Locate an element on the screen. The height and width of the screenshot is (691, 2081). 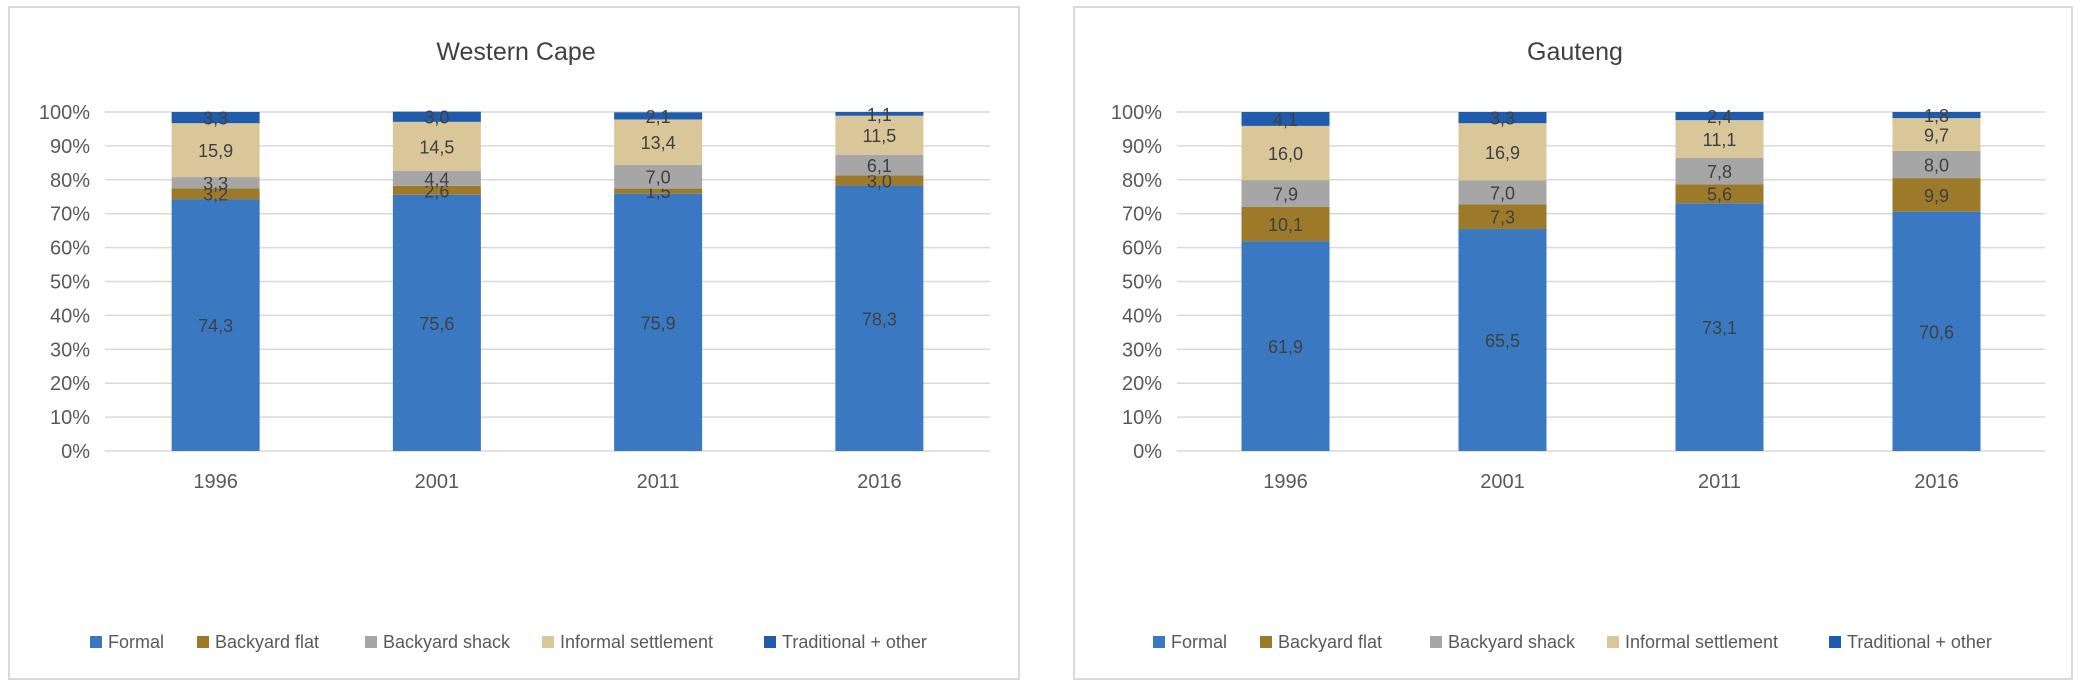
data-label: 2,6 is located at coordinates (436, 191).